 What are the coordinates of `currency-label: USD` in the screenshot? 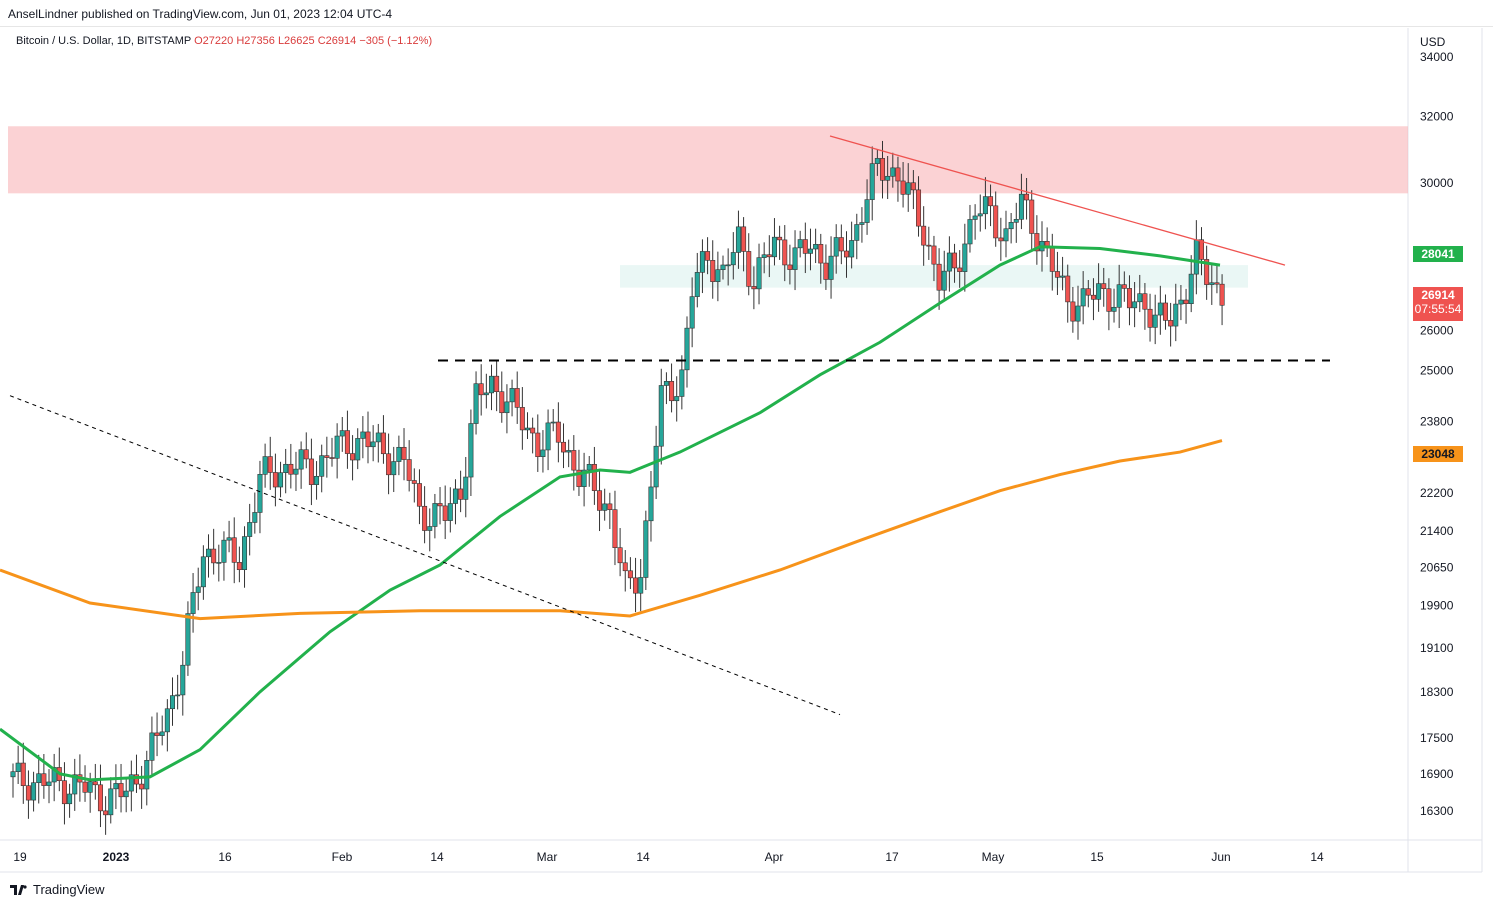 It's located at (1433, 42).